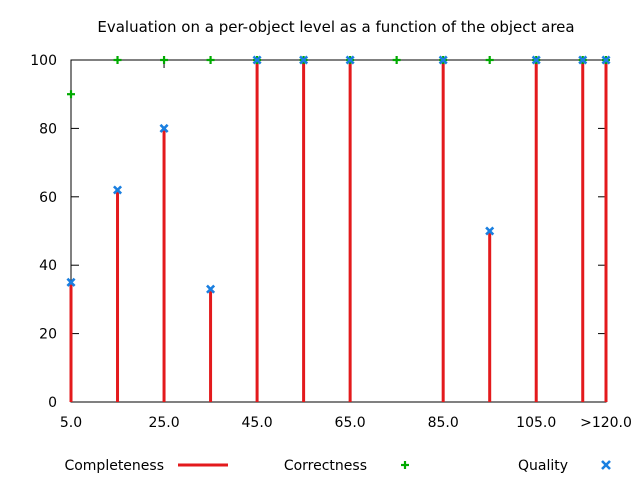  I want to click on x-tick-label: 85.0, so click(443, 423).